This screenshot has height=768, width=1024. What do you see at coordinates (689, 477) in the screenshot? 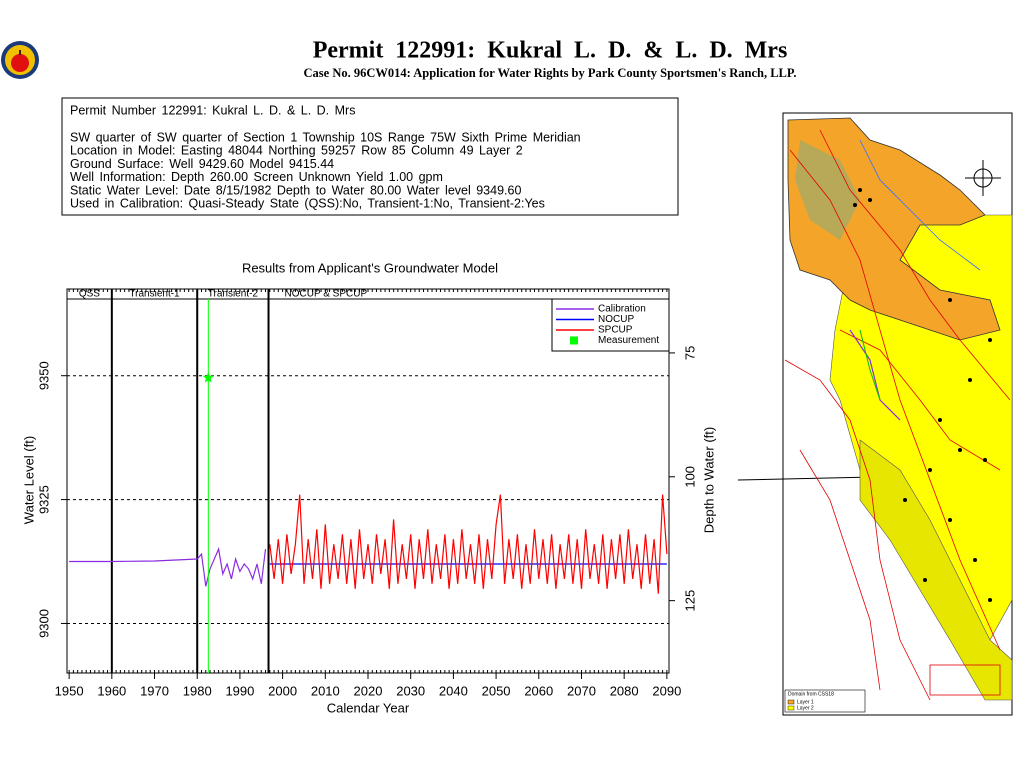
I see `y2-tick-label: 100` at bounding box center [689, 477].